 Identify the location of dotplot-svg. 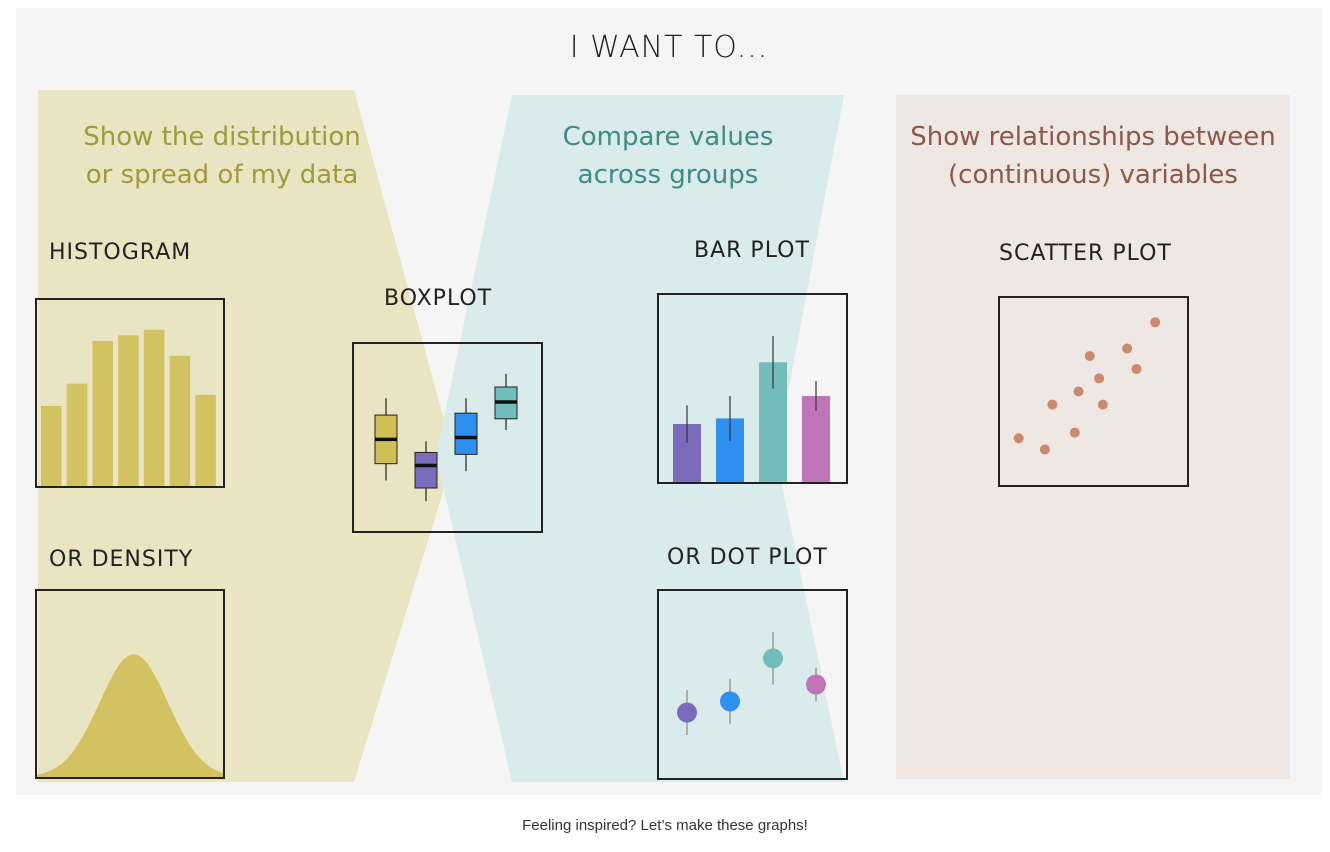
(751, 683).